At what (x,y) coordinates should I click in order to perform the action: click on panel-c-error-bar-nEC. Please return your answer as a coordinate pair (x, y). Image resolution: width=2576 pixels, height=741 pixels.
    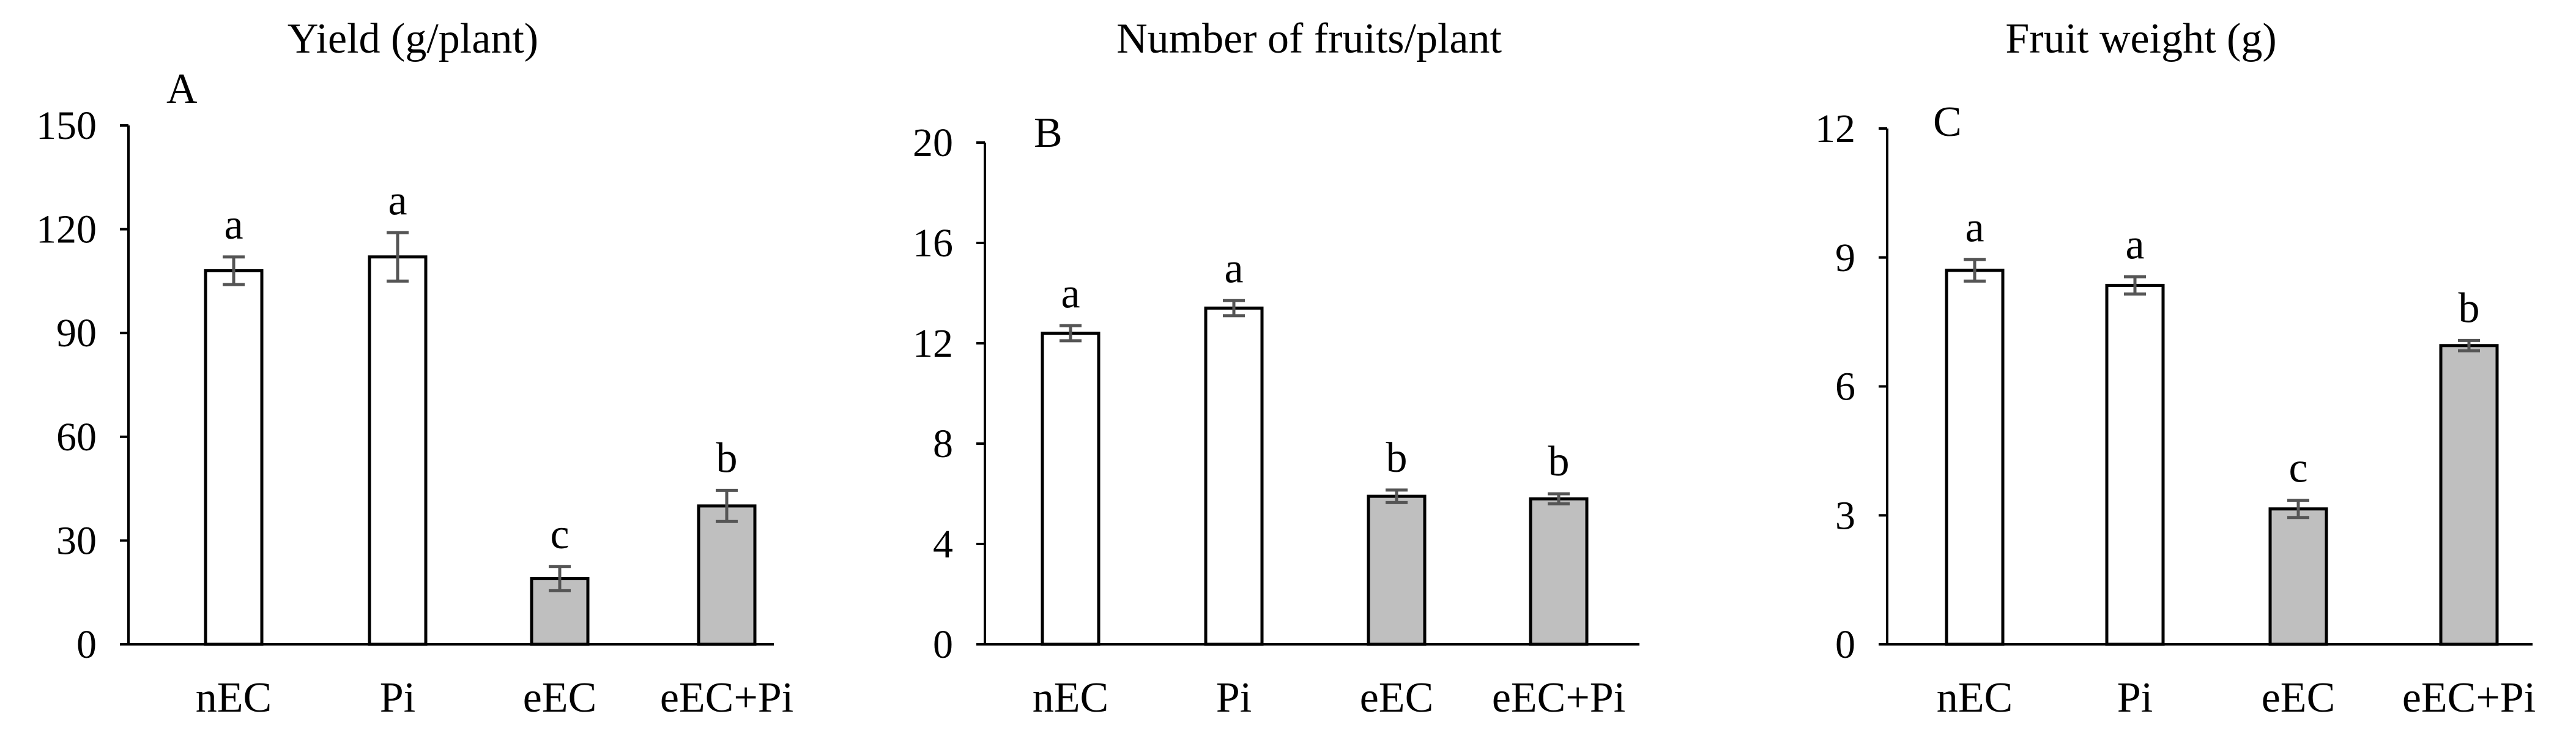
    Looking at the image, I should click on (1975, 270).